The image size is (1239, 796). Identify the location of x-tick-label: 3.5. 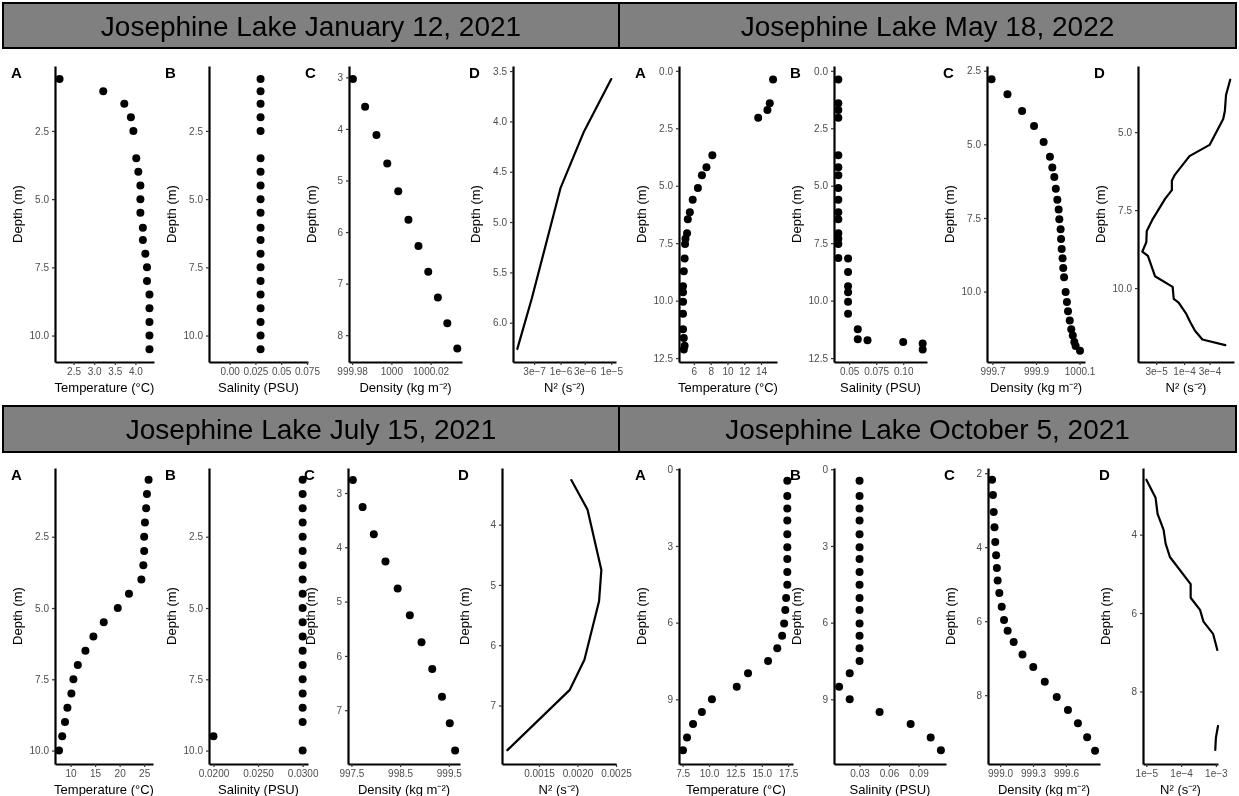
(115, 372).